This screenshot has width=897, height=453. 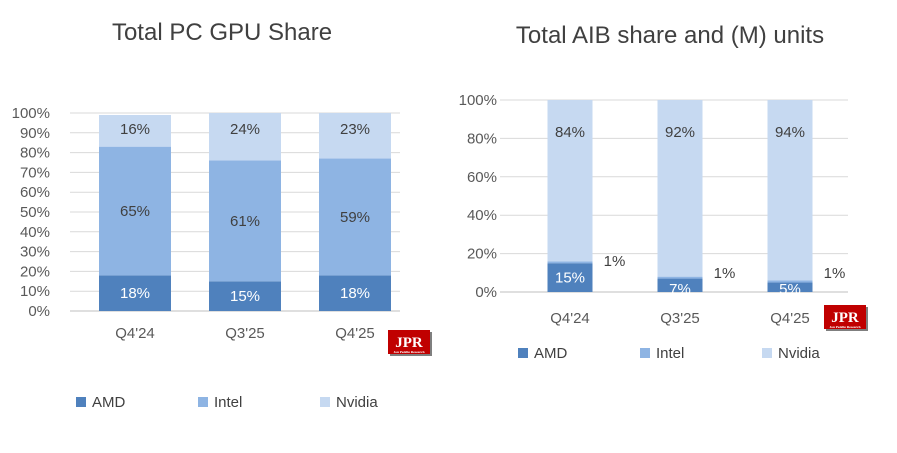 What do you see at coordinates (35, 291) in the screenshot?
I see `y-tick-label: 10%` at bounding box center [35, 291].